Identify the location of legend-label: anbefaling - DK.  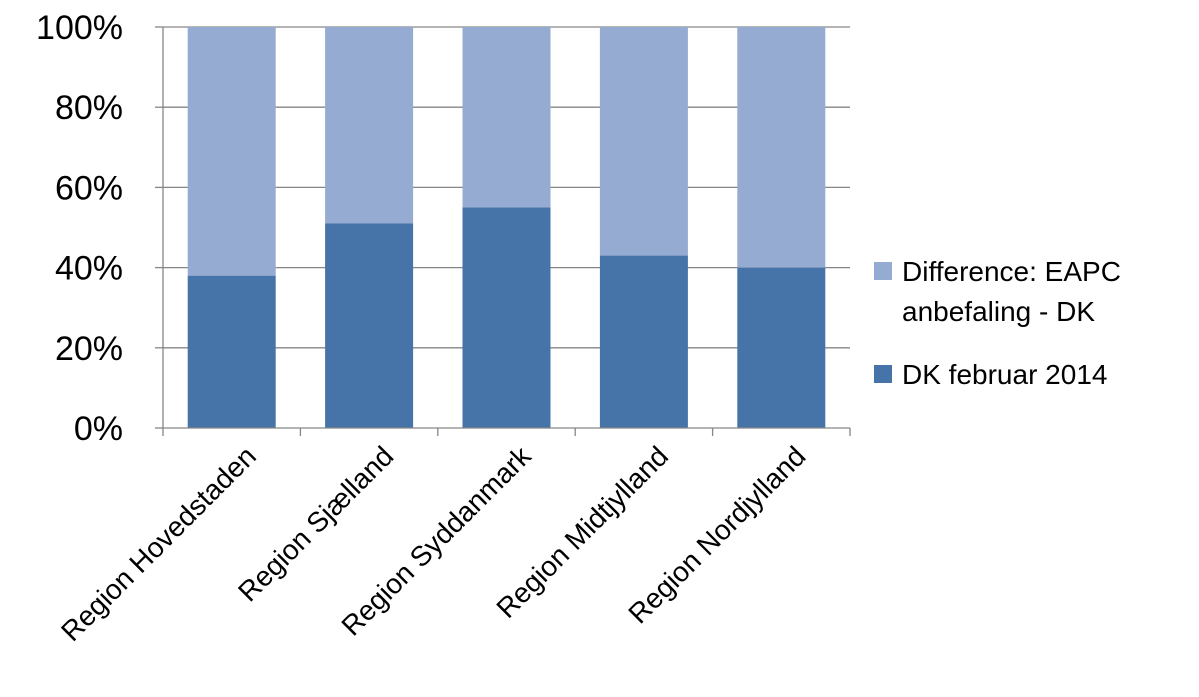
(998, 311).